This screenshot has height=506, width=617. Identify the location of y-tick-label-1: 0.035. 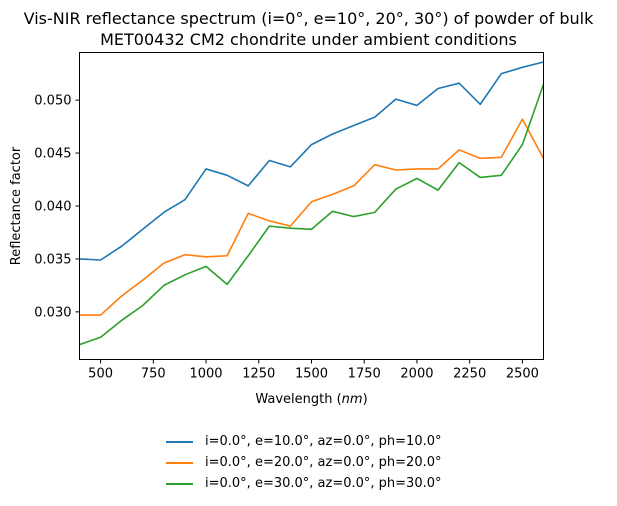
(52, 259).